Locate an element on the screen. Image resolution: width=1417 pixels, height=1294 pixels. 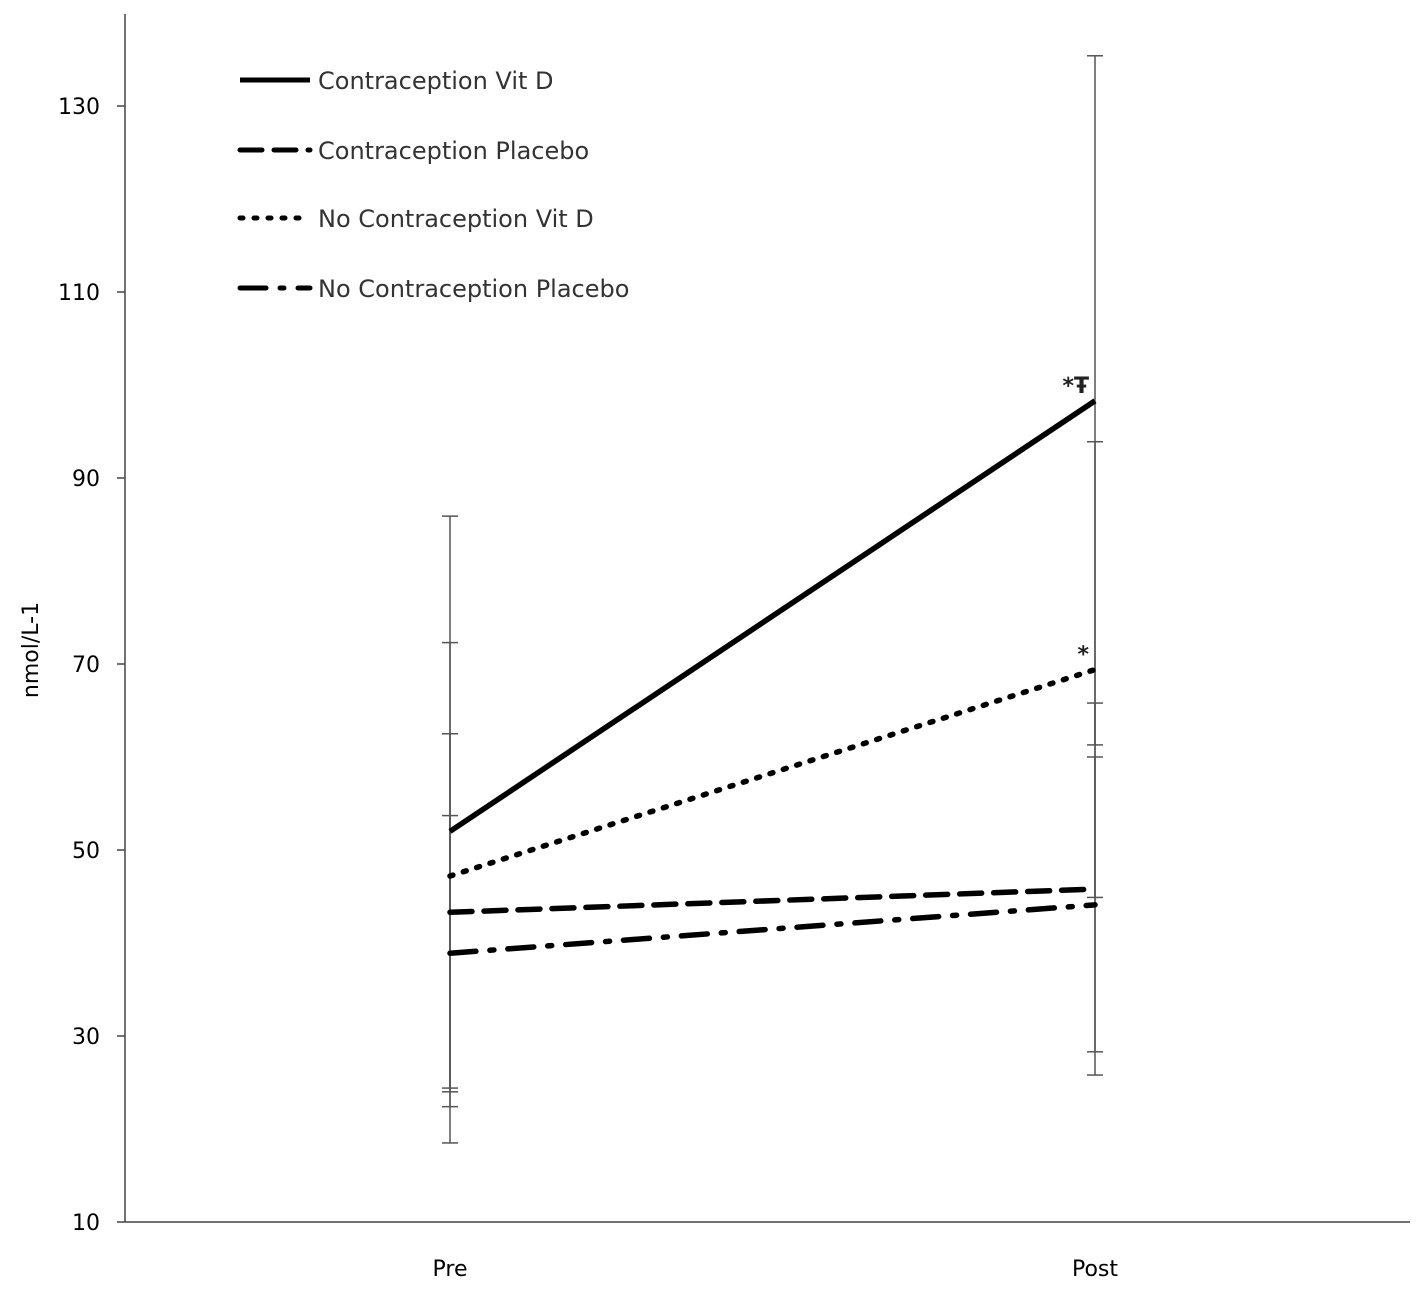
series-line-contraception-placebo is located at coordinates (772, 901).